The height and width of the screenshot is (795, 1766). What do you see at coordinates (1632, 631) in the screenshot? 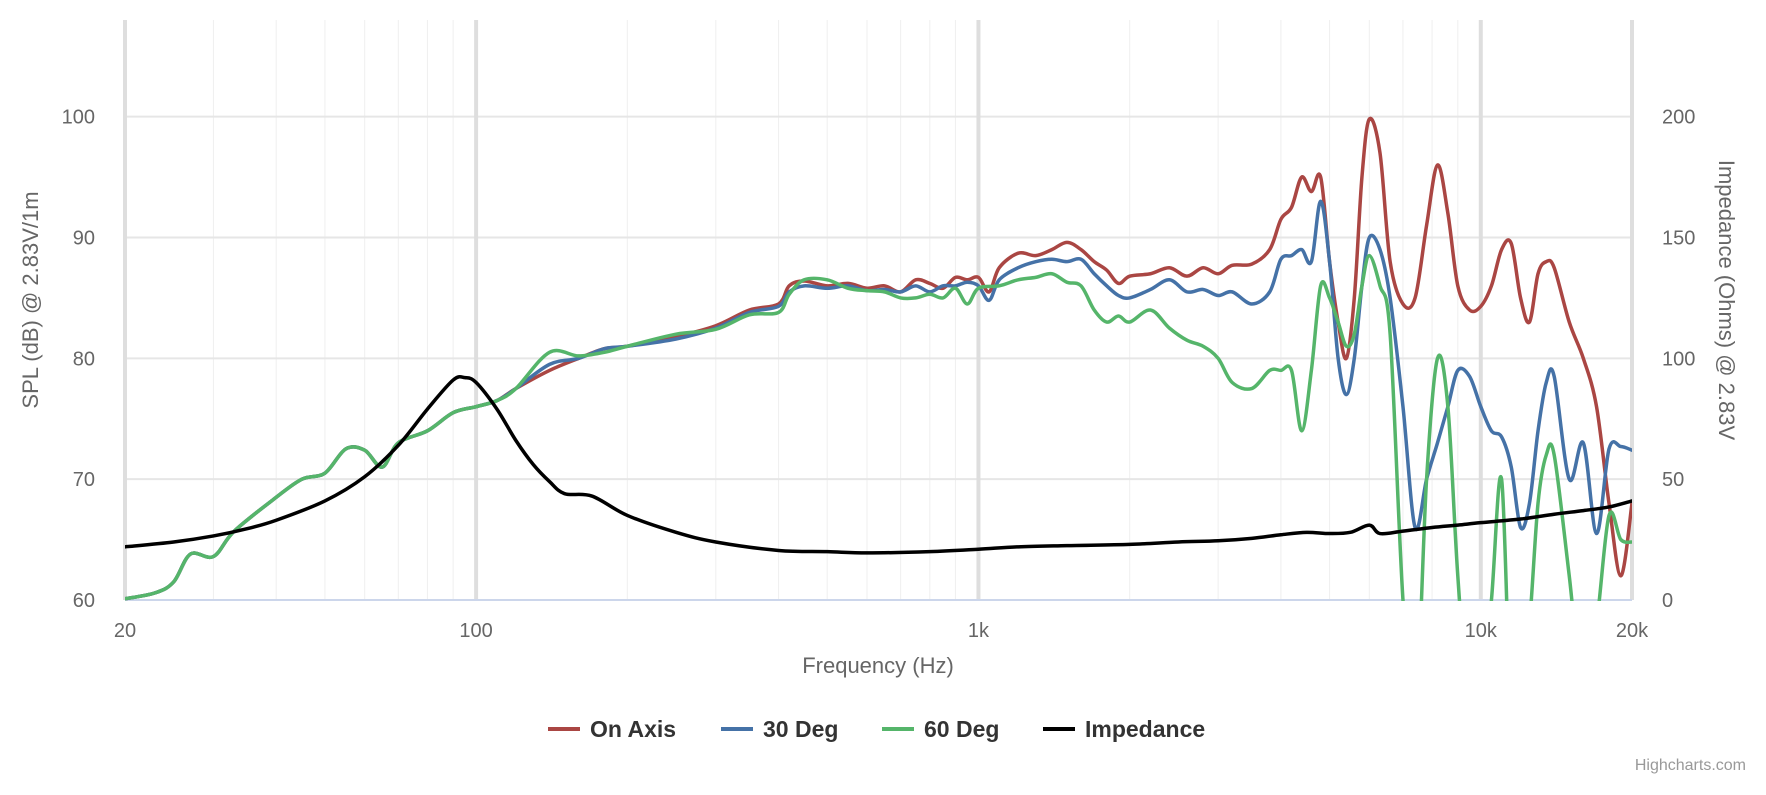
I see `x-tick-label: 20k` at bounding box center [1632, 631].